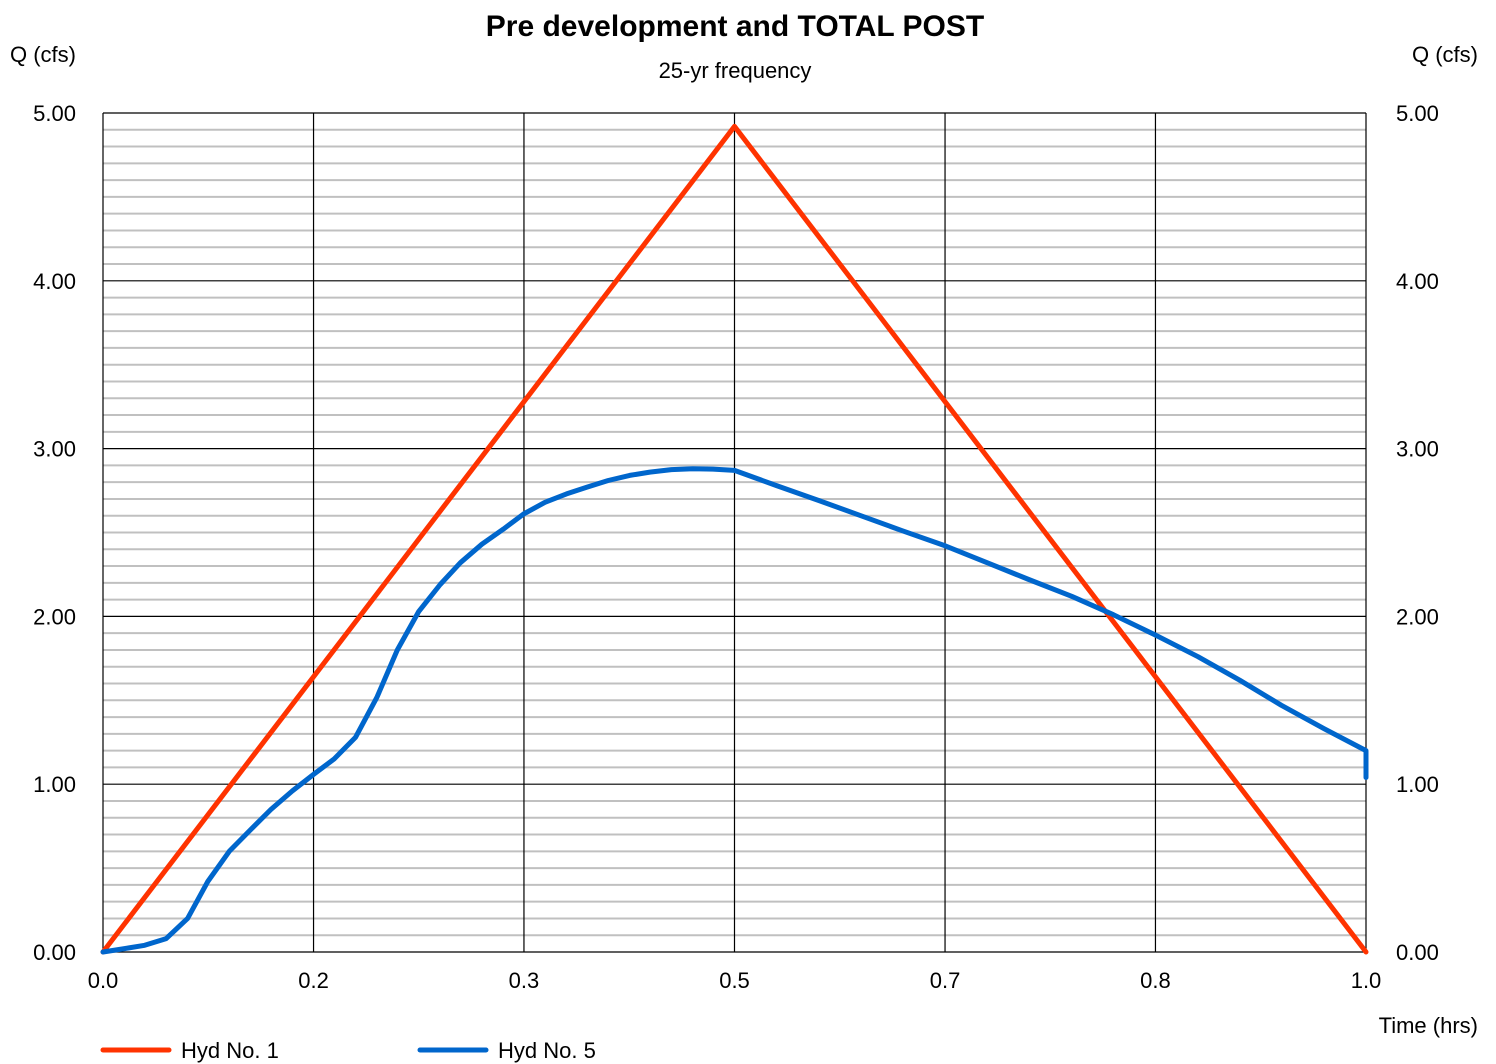  Describe the element at coordinates (1366, 980) in the screenshot. I see `x-tick-label: 1.0` at that location.